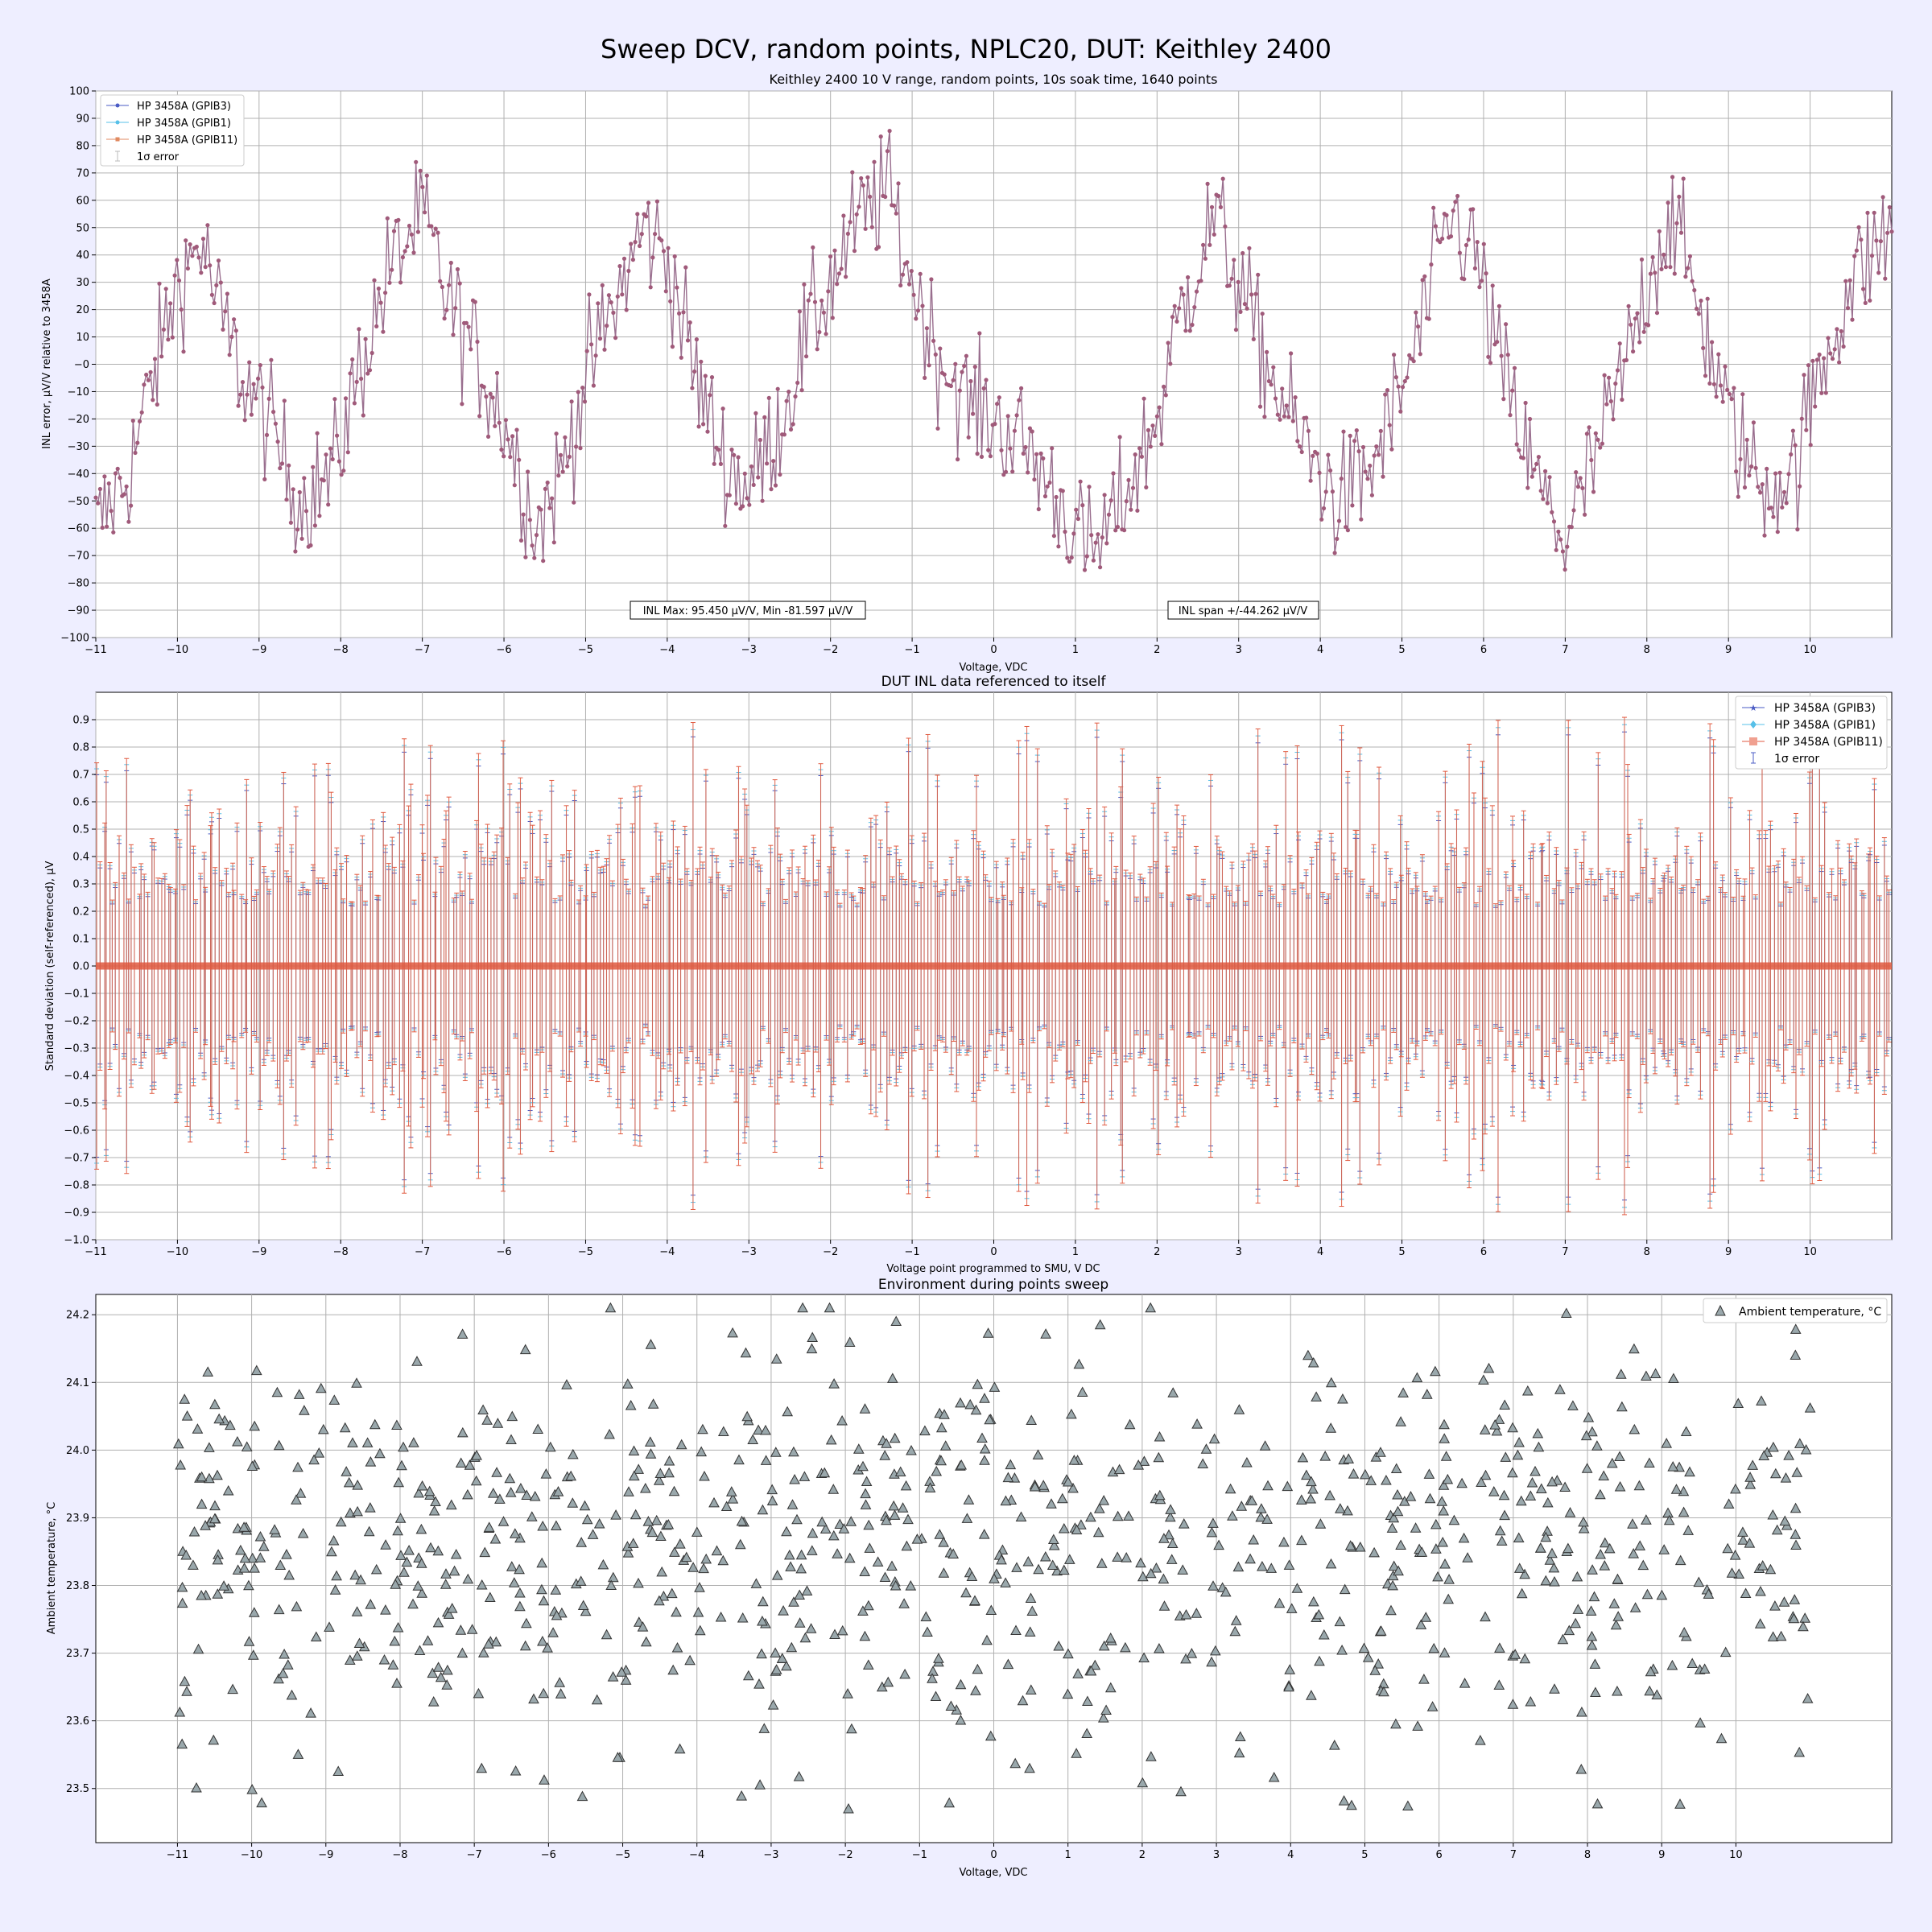 The width and height of the screenshot is (1932, 1932). Describe the element at coordinates (78, 584) in the screenshot. I see `inl-y-tick-label: −80` at that location.